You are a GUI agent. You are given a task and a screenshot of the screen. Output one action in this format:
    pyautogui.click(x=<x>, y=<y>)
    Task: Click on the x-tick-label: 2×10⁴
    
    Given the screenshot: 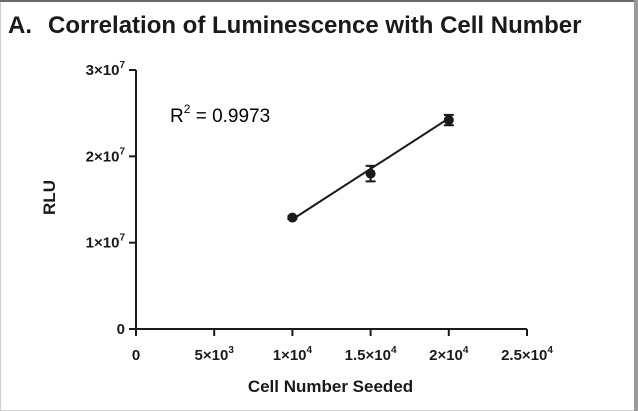 What is the action you would take?
    pyautogui.click(x=449, y=354)
    